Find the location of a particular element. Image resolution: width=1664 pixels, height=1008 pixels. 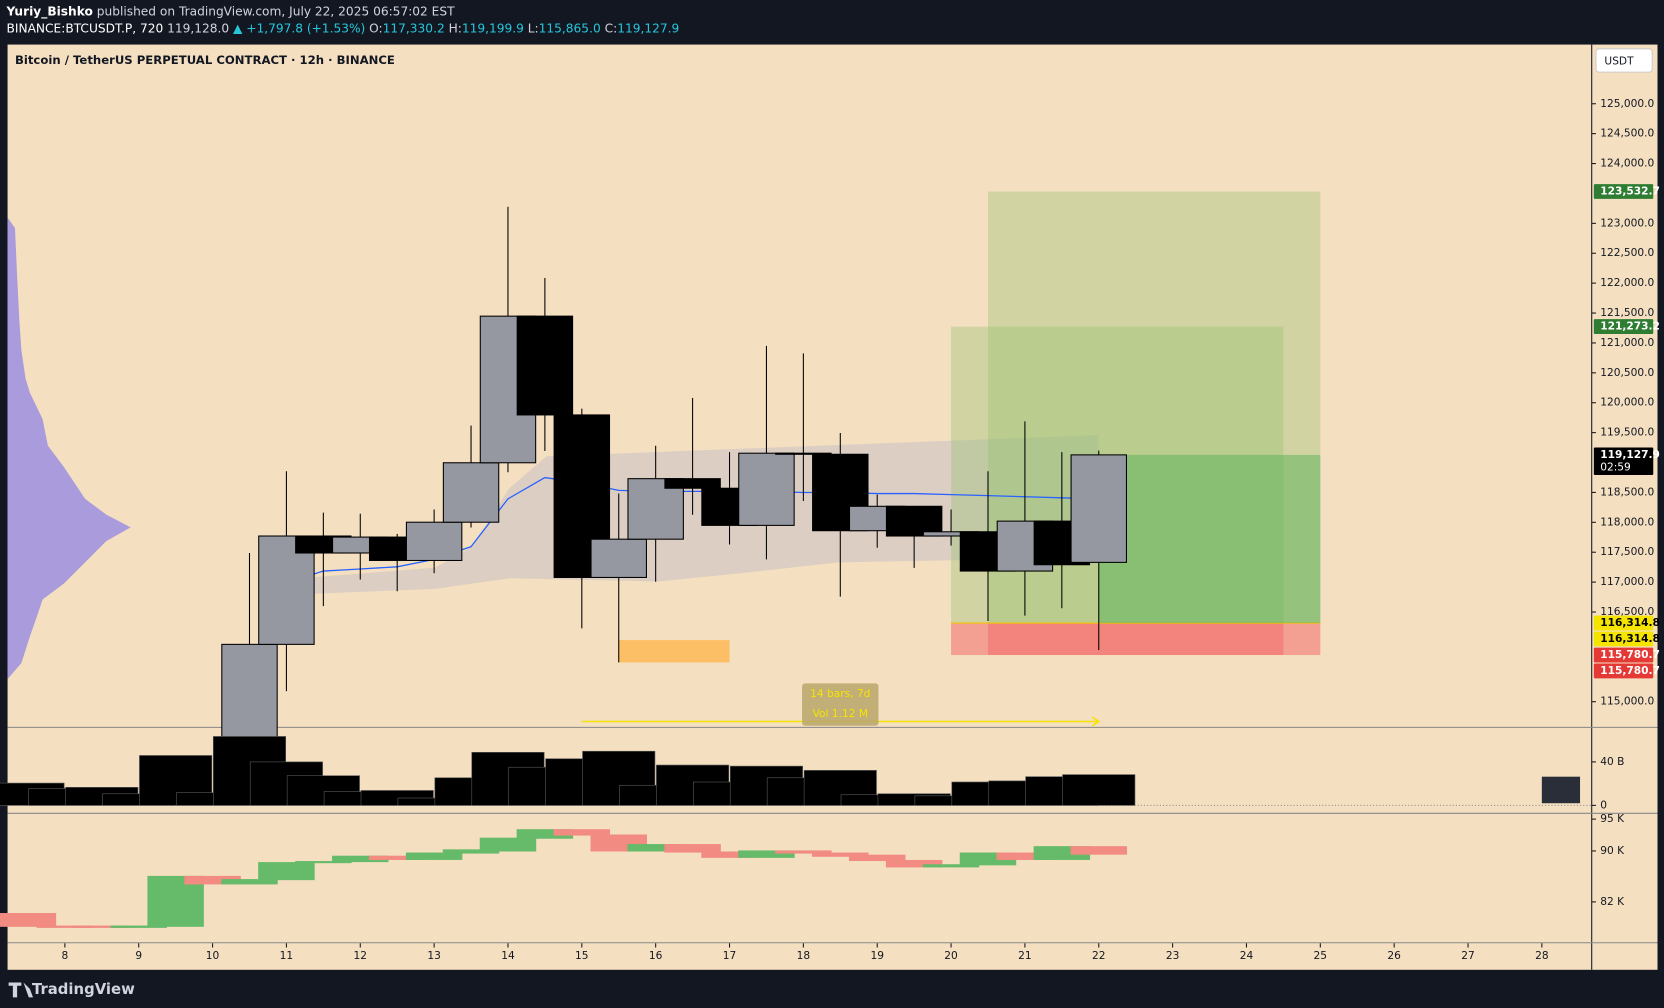

h-v: 119,199.9 is located at coordinates (493, 28).